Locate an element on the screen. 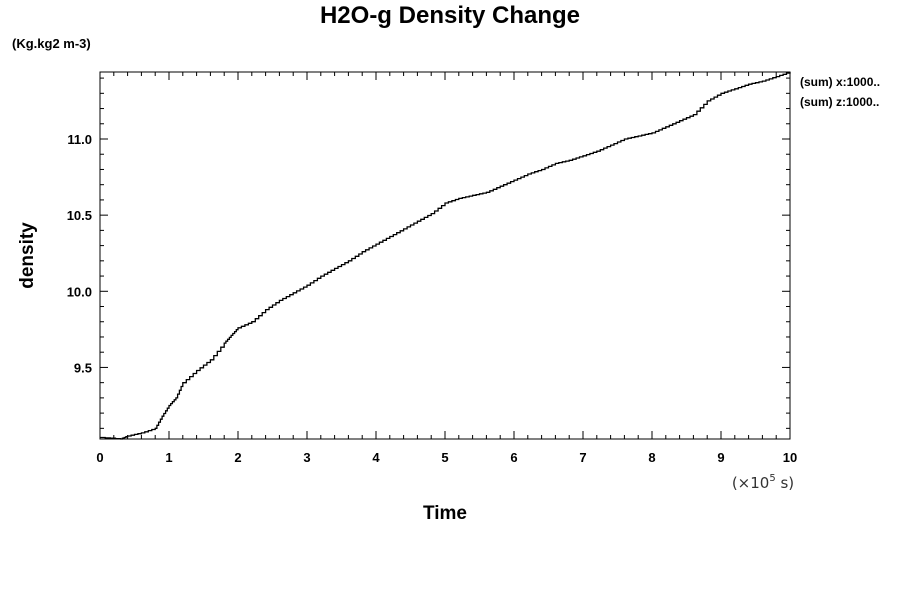  x-axis-title: Time is located at coordinates (445, 513).